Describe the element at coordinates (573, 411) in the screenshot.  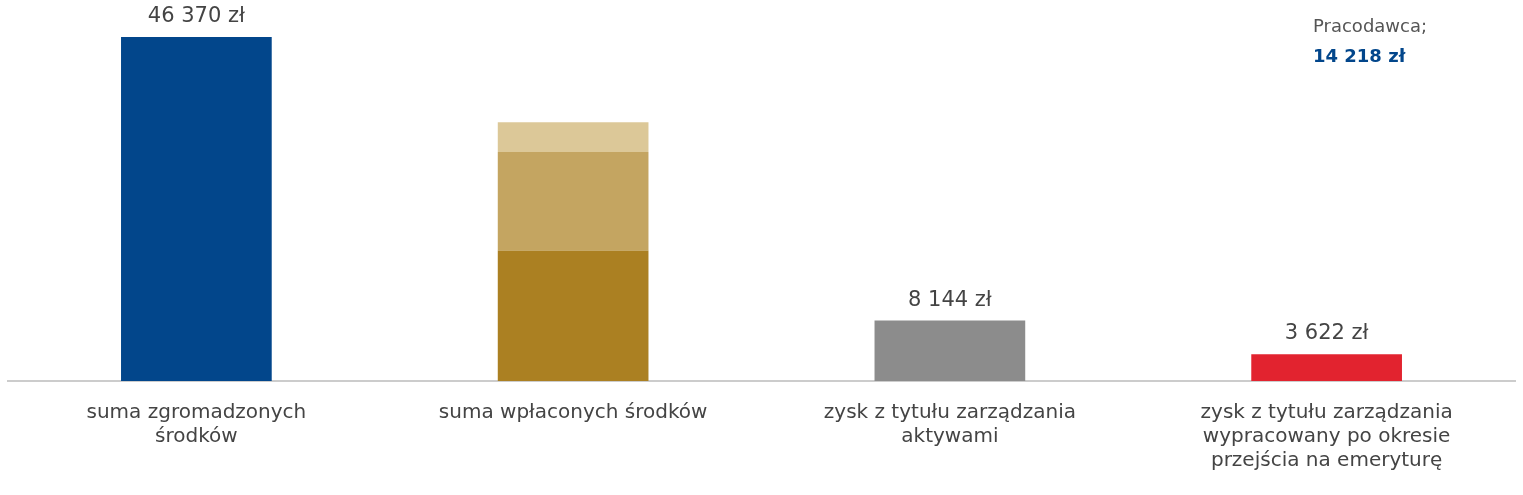
I see `x-tick-label: suma wpłaconych środków` at that location.